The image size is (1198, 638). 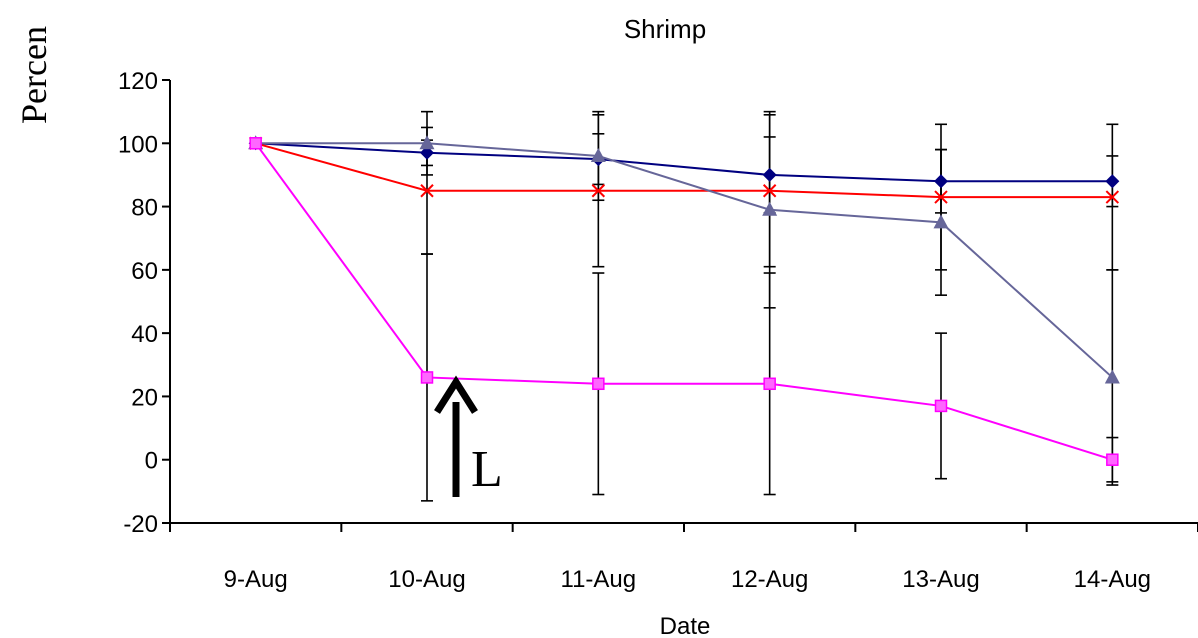 I want to click on x-axis-label: Date, so click(x=685, y=625).